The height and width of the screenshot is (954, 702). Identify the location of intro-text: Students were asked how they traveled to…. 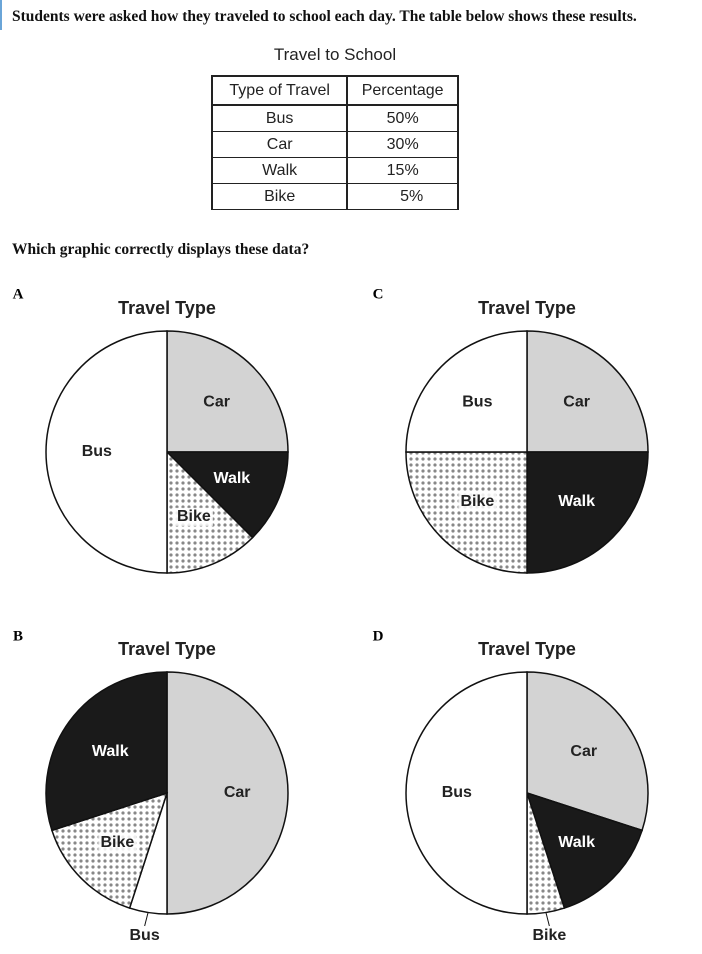
(324, 16).